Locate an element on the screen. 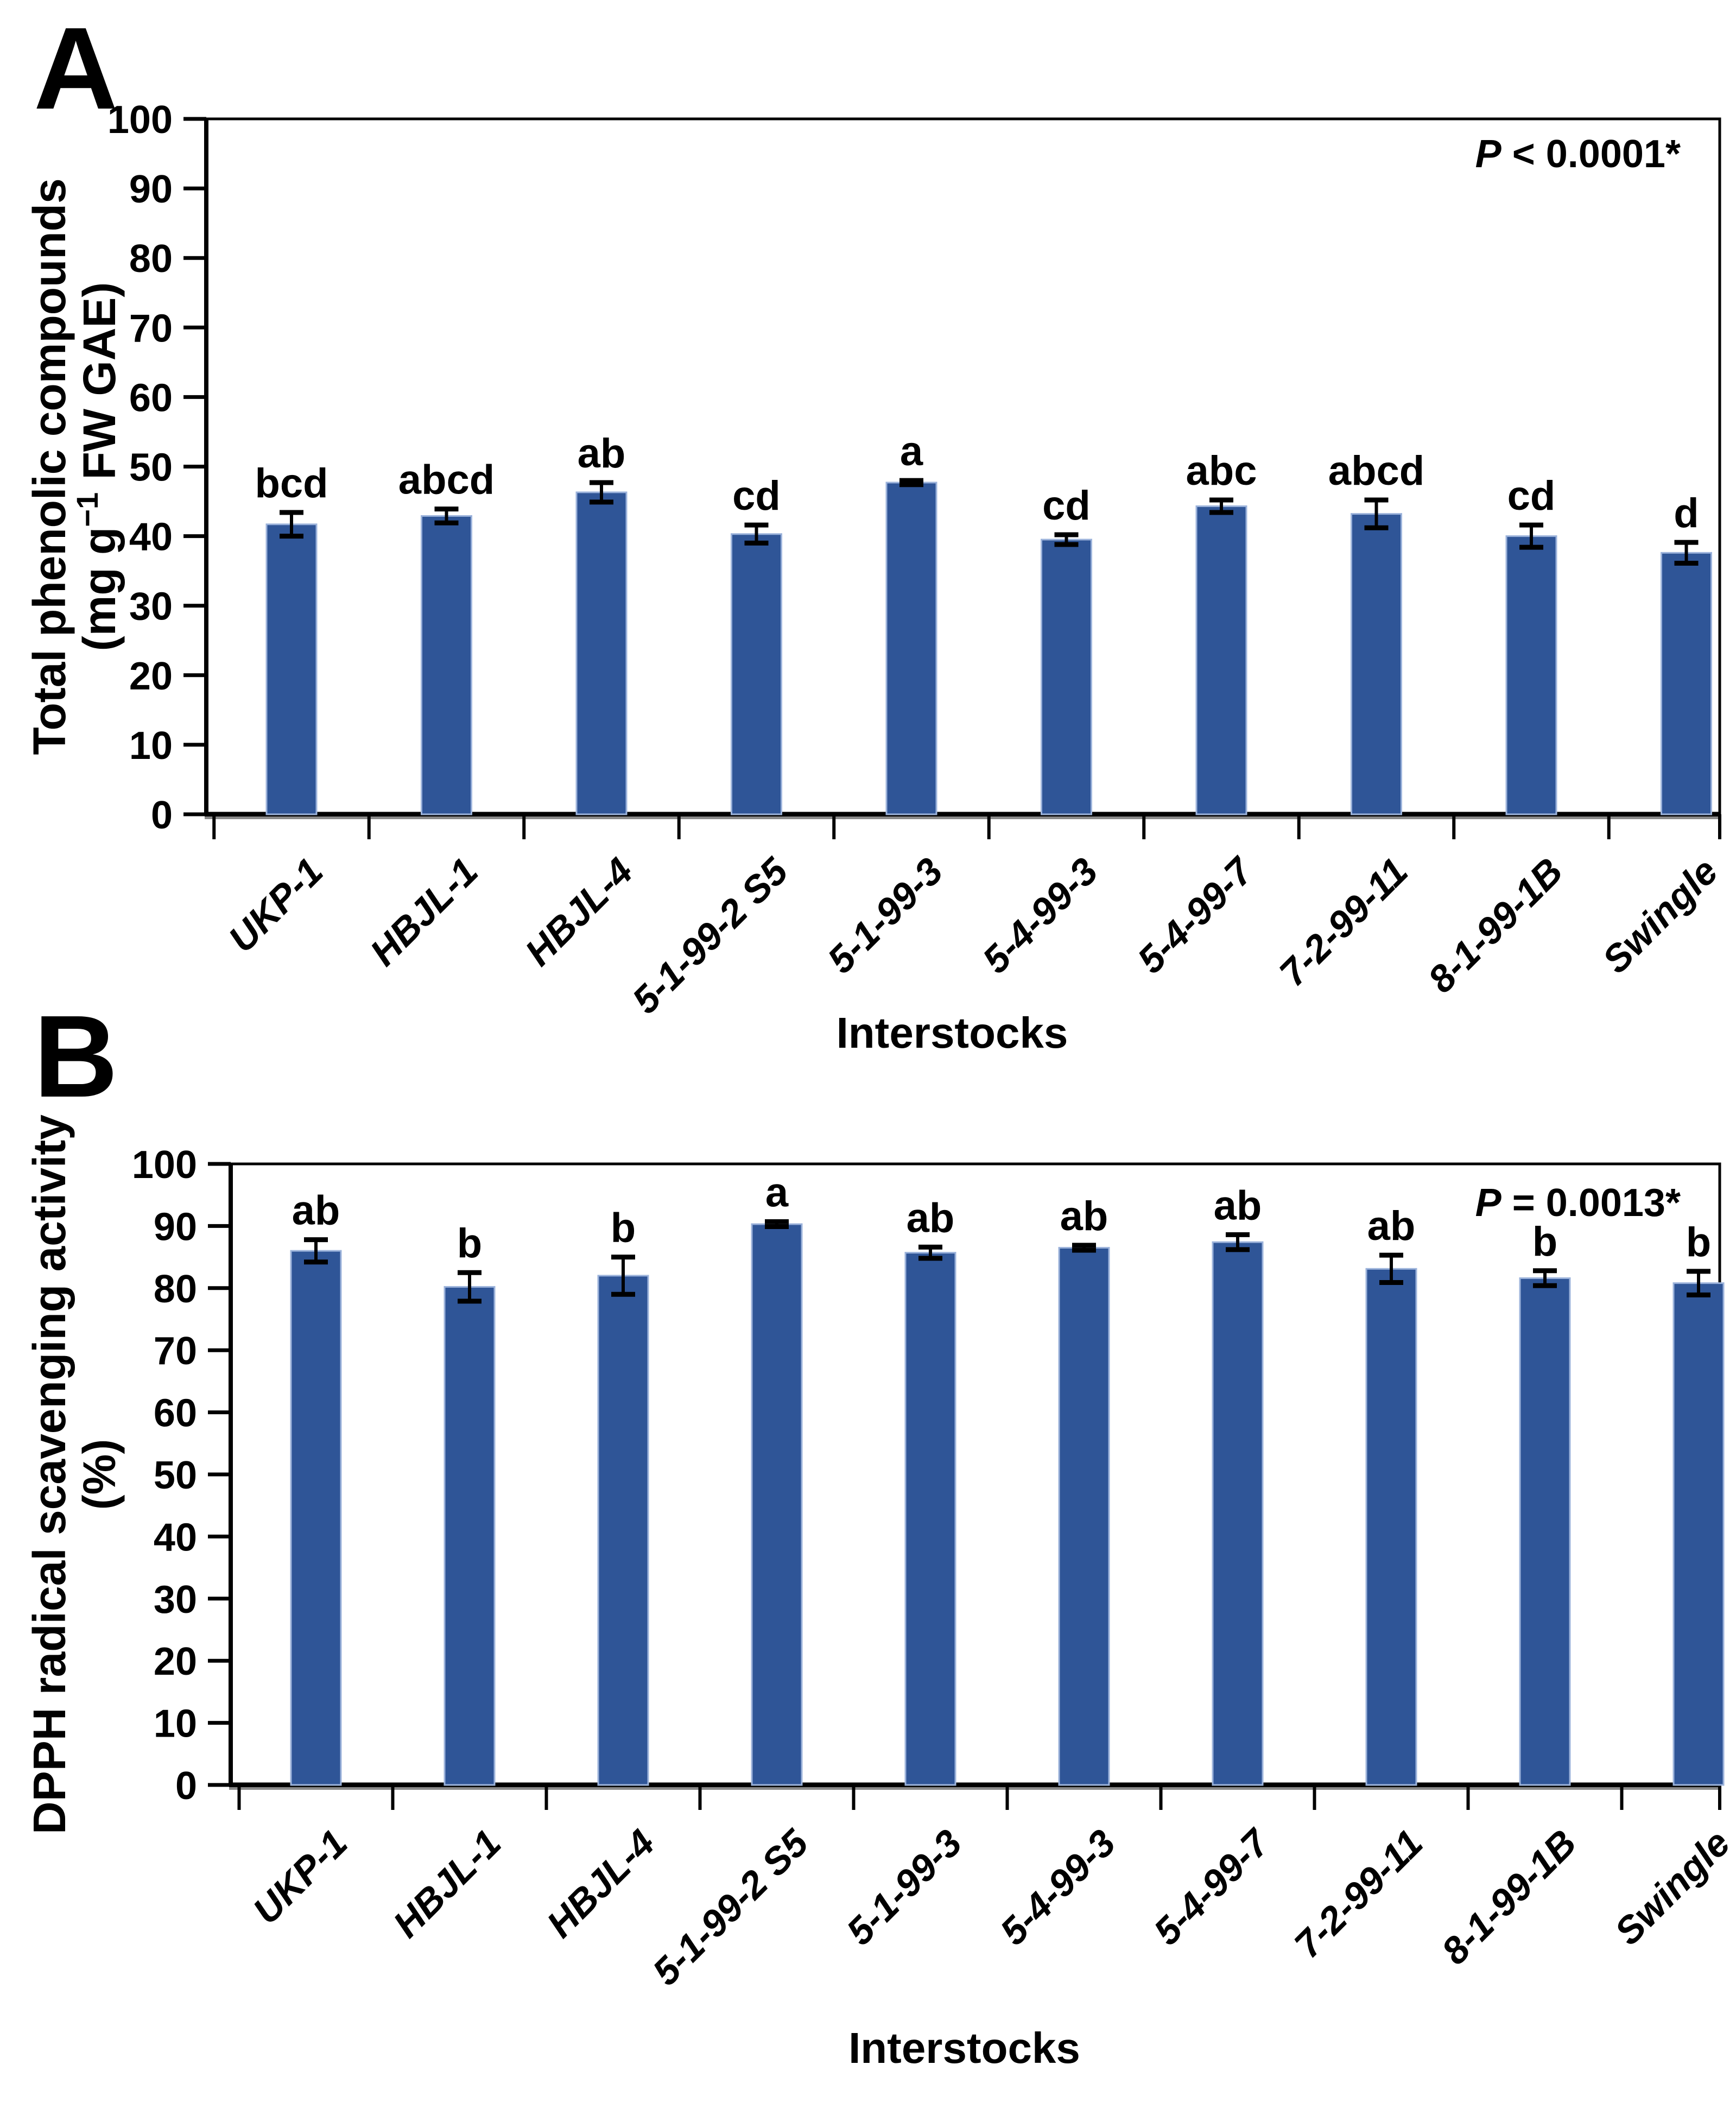  y-axis-title-line1: DPPH radical scavenging activity is located at coordinates (49, 1474).